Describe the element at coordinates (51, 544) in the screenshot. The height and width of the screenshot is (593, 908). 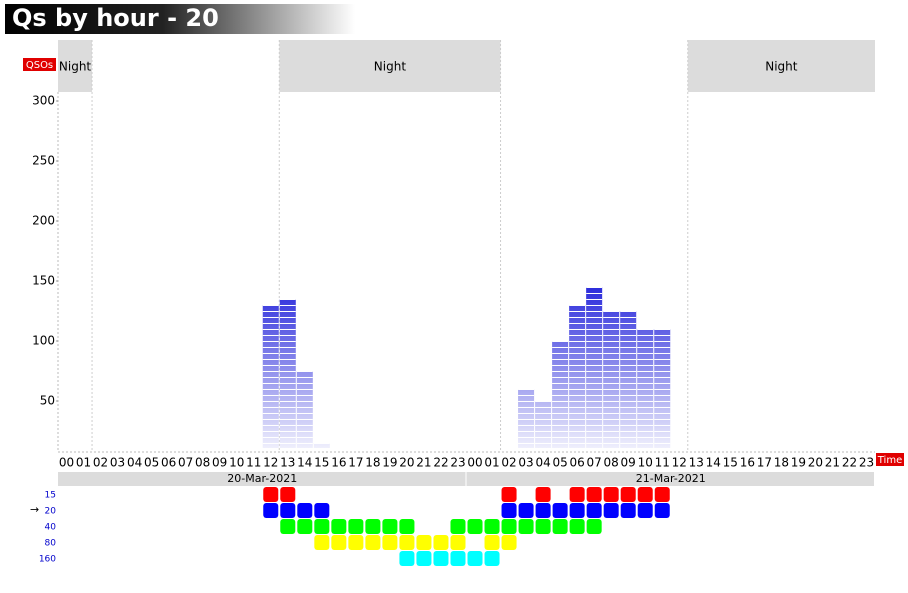
I see `band-label: 80` at that location.